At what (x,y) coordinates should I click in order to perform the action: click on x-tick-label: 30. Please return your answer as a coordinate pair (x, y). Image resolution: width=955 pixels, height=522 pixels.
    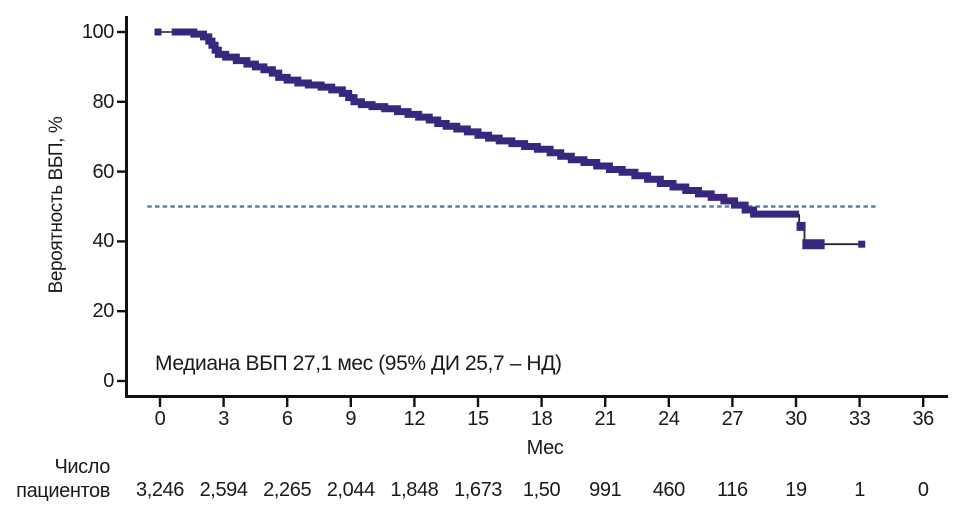
    Looking at the image, I should click on (796, 419).